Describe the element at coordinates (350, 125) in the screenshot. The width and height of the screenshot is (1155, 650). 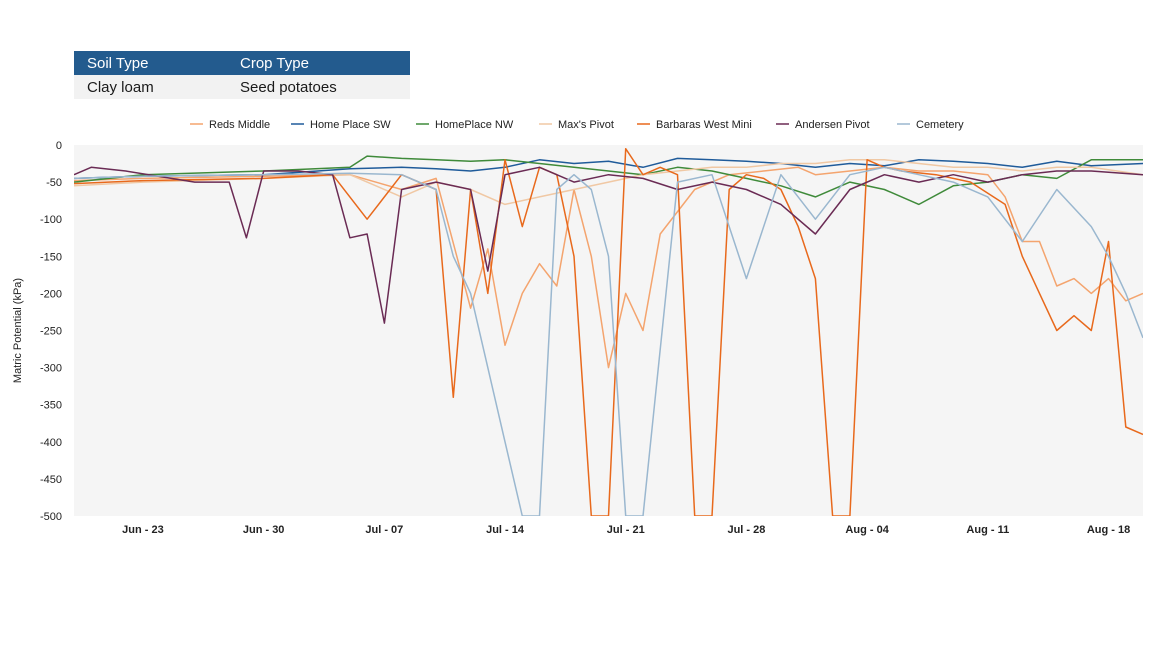
I see `legend-label: Home Place SW` at that location.